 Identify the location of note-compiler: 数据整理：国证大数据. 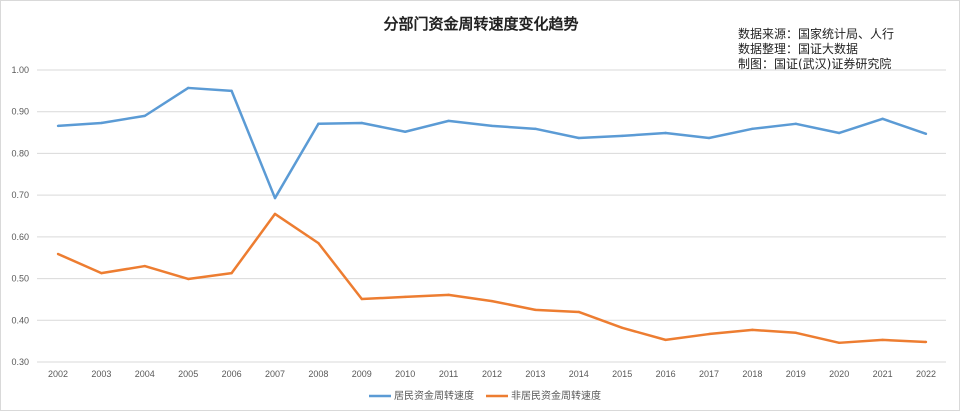
(798, 49).